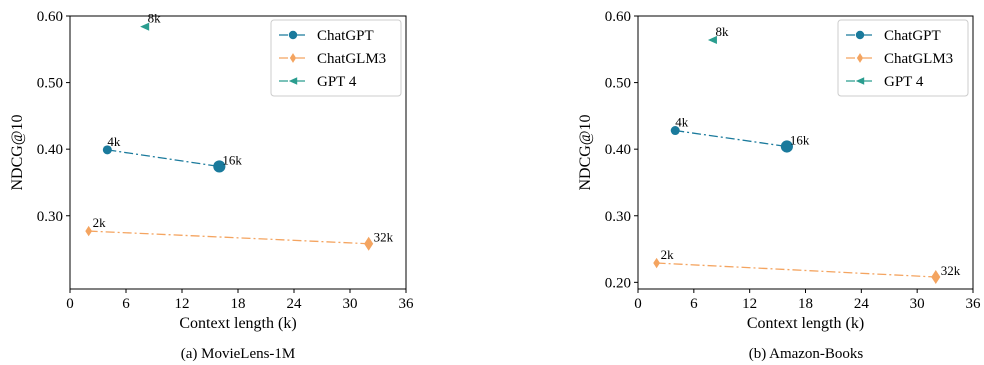  Describe the element at coordinates (238, 354) in the screenshot. I see `subplot-caption: (a) MovieLens-1M` at that location.